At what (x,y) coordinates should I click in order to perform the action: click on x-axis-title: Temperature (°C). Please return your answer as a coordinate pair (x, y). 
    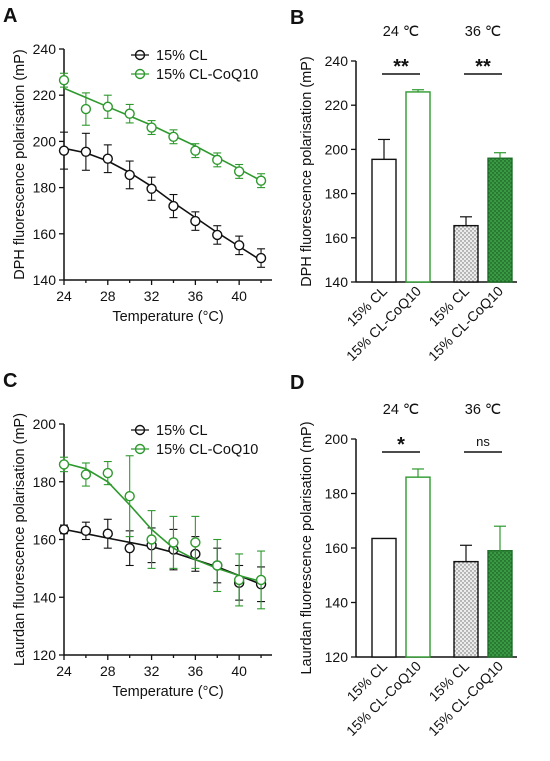
    Looking at the image, I should click on (167, 317).